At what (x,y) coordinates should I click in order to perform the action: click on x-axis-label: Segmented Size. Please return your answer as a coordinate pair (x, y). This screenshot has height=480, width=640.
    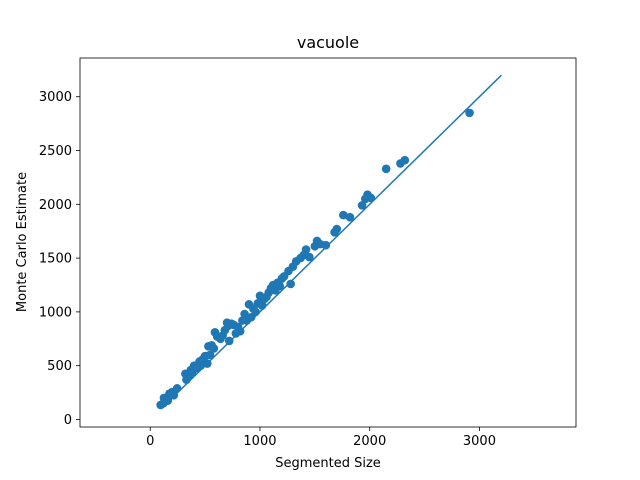
    Looking at the image, I should click on (328, 463).